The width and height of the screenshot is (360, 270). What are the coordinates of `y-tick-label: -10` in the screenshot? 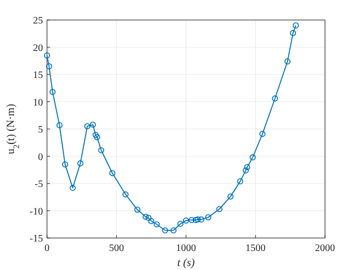 It's located at (36, 212).